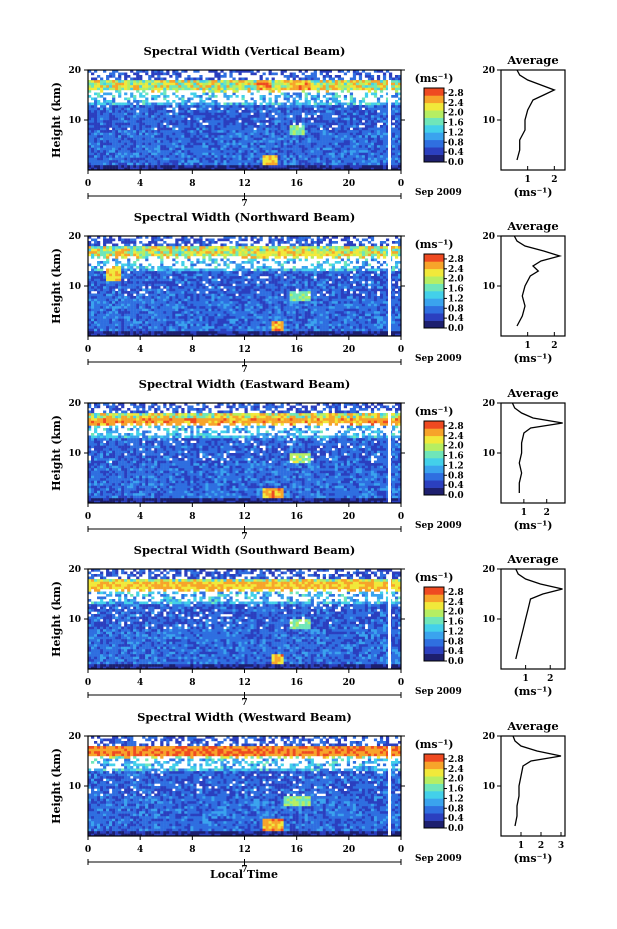 The image size is (617, 929). What do you see at coordinates (532, 60) in the screenshot?
I see `average-title: Average` at bounding box center [532, 60].